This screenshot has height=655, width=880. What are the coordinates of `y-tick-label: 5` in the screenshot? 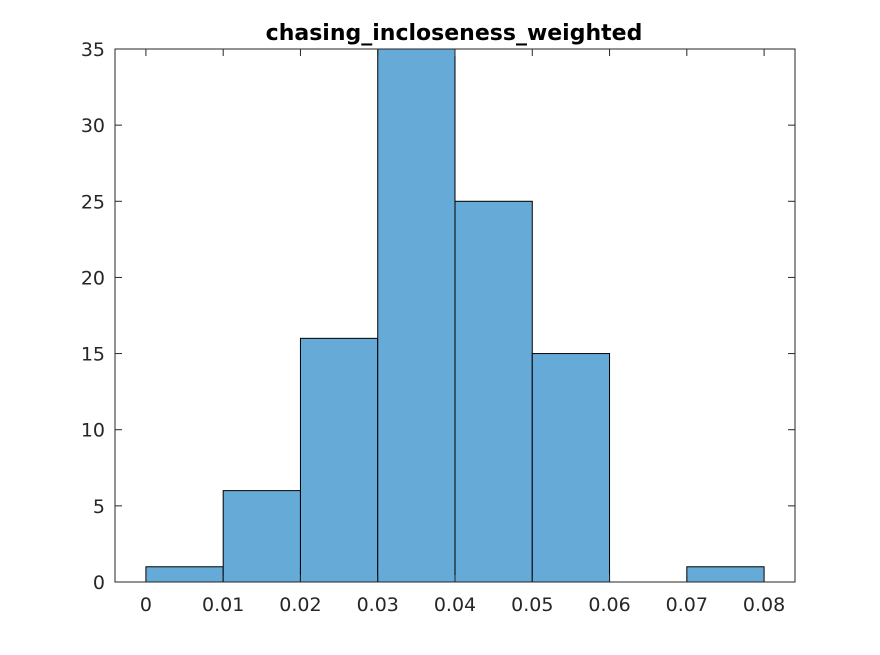 It's located at (99, 507).